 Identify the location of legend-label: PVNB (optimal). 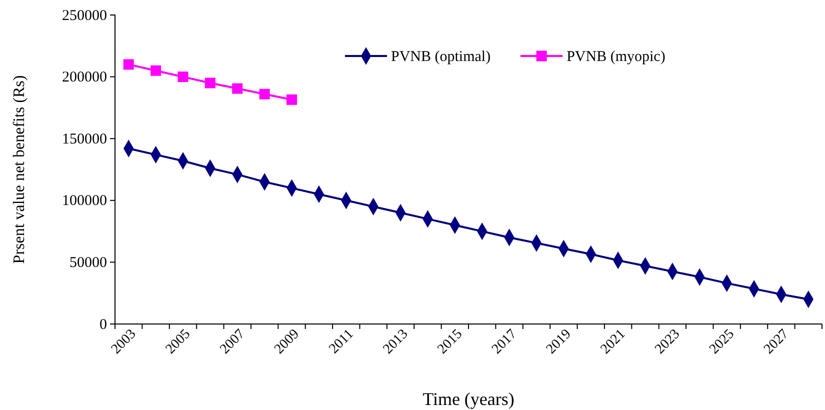
(441, 57).